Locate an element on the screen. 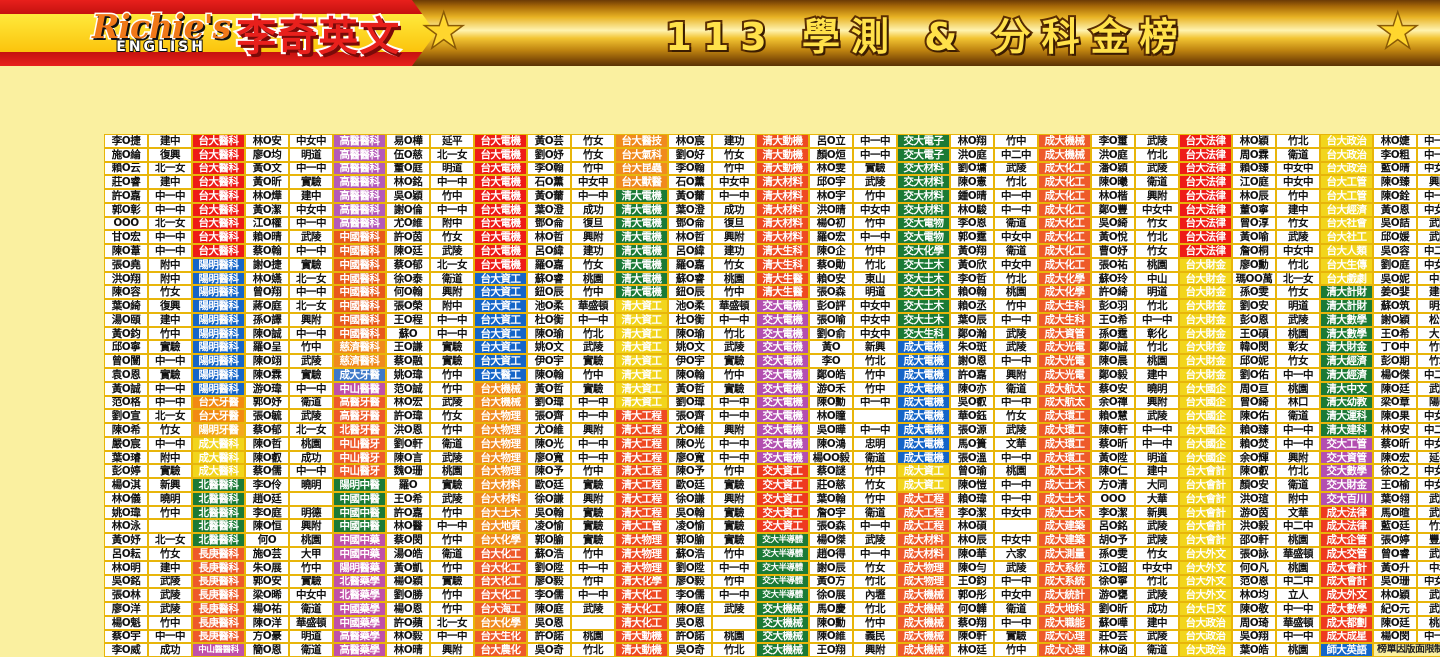 The image size is (1440, 657). admitted-department: 陽明中醫 is located at coordinates (359, 485).